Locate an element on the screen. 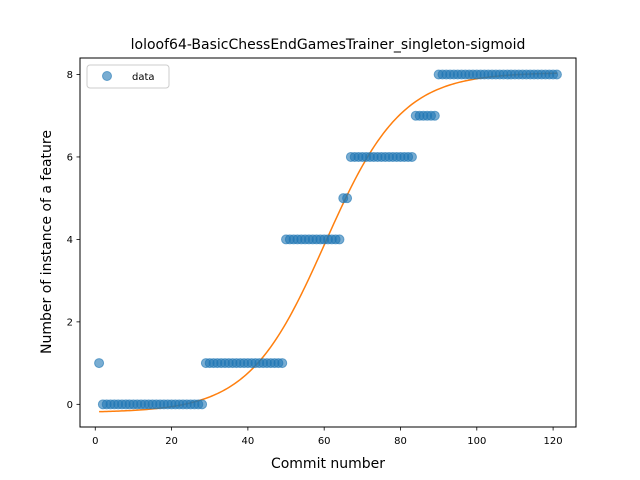  x-tick-label: 120 is located at coordinates (553, 441).